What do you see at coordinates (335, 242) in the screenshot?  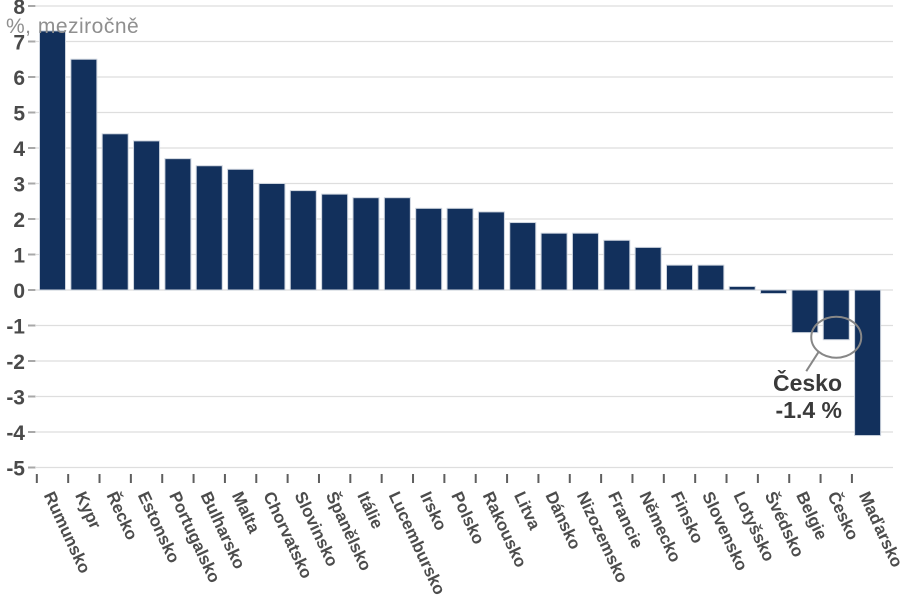 I see `bar-Španělsko` at bounding box center [335, 242].